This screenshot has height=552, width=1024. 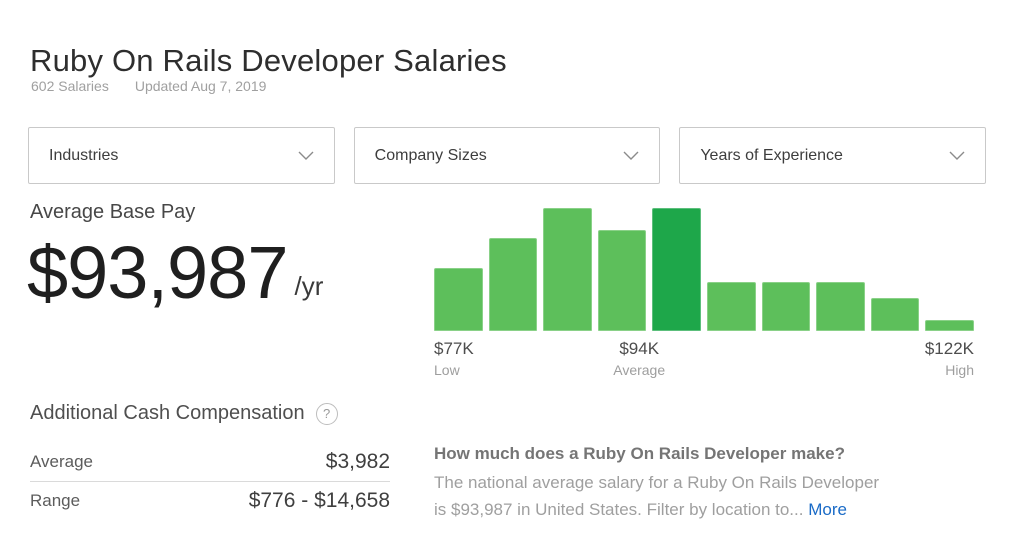 I want to click on page-title: Ruby On Rails Developer Salaries, so click(x=268, y=60).